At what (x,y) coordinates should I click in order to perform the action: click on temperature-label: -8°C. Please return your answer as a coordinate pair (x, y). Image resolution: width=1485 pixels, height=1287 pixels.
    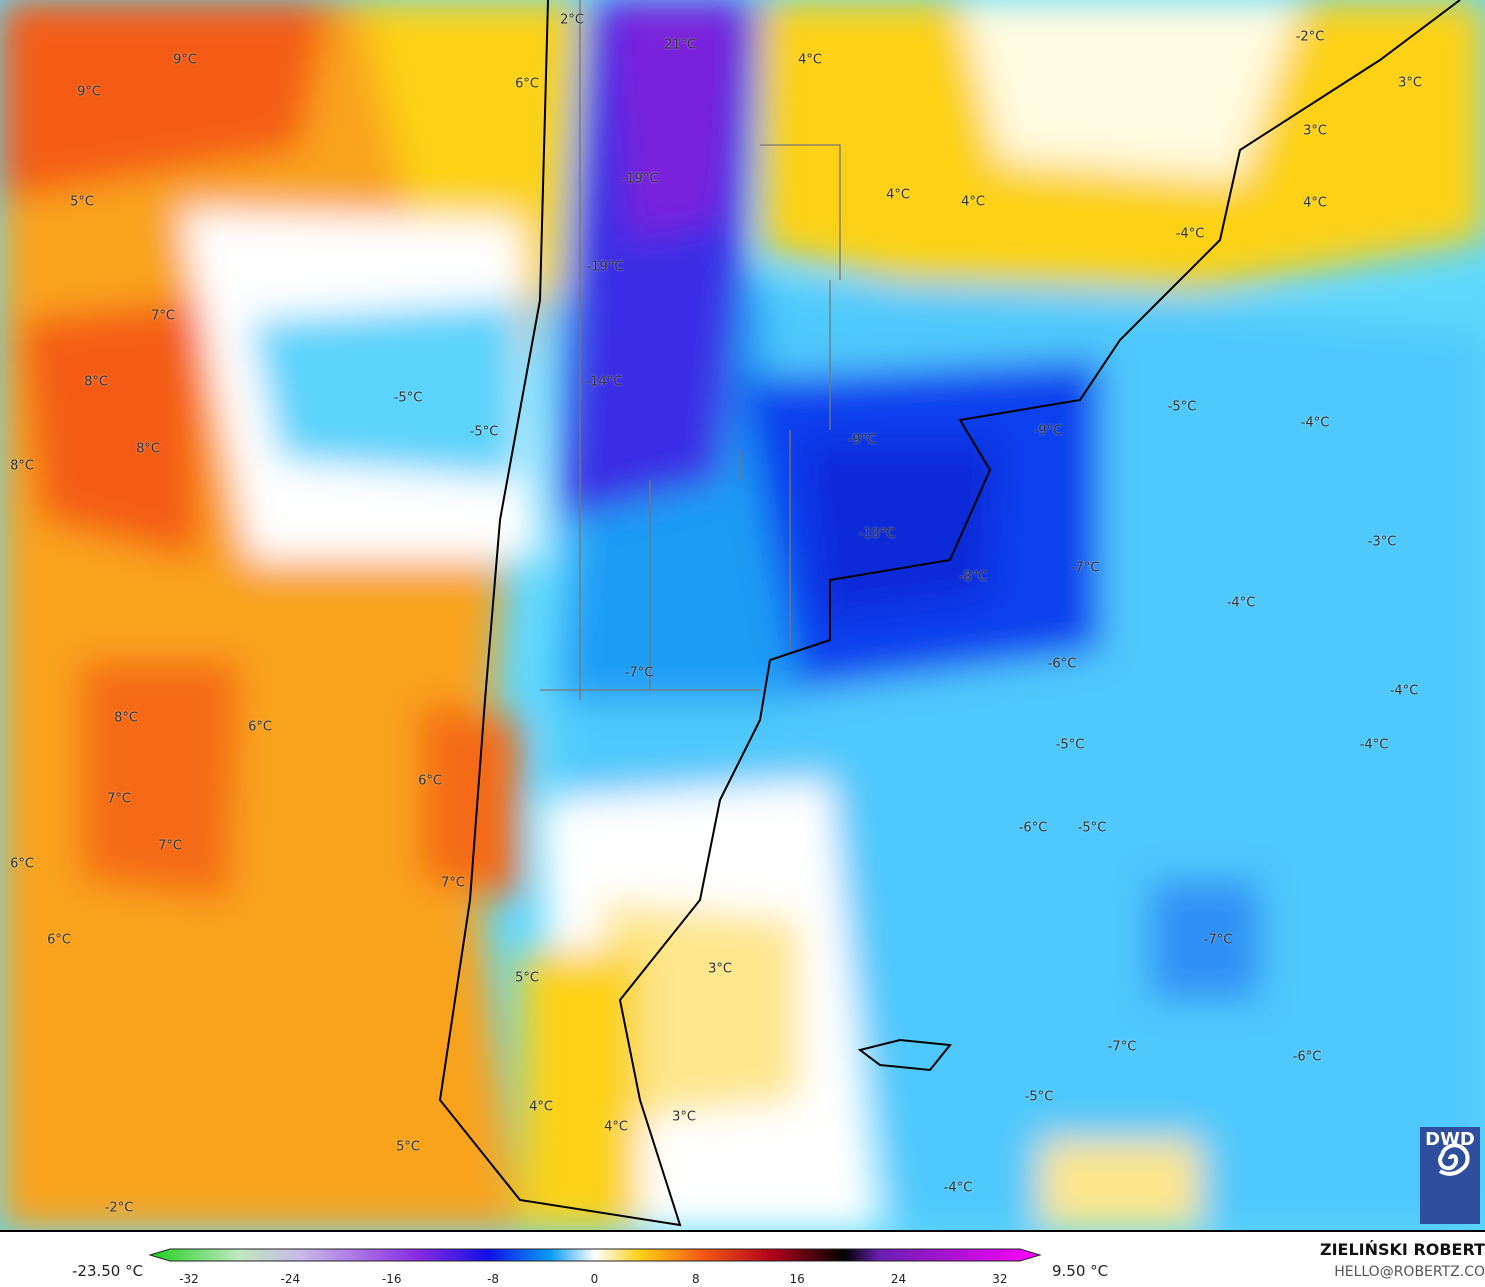
    Looking at the image, I should click on (973, 577).